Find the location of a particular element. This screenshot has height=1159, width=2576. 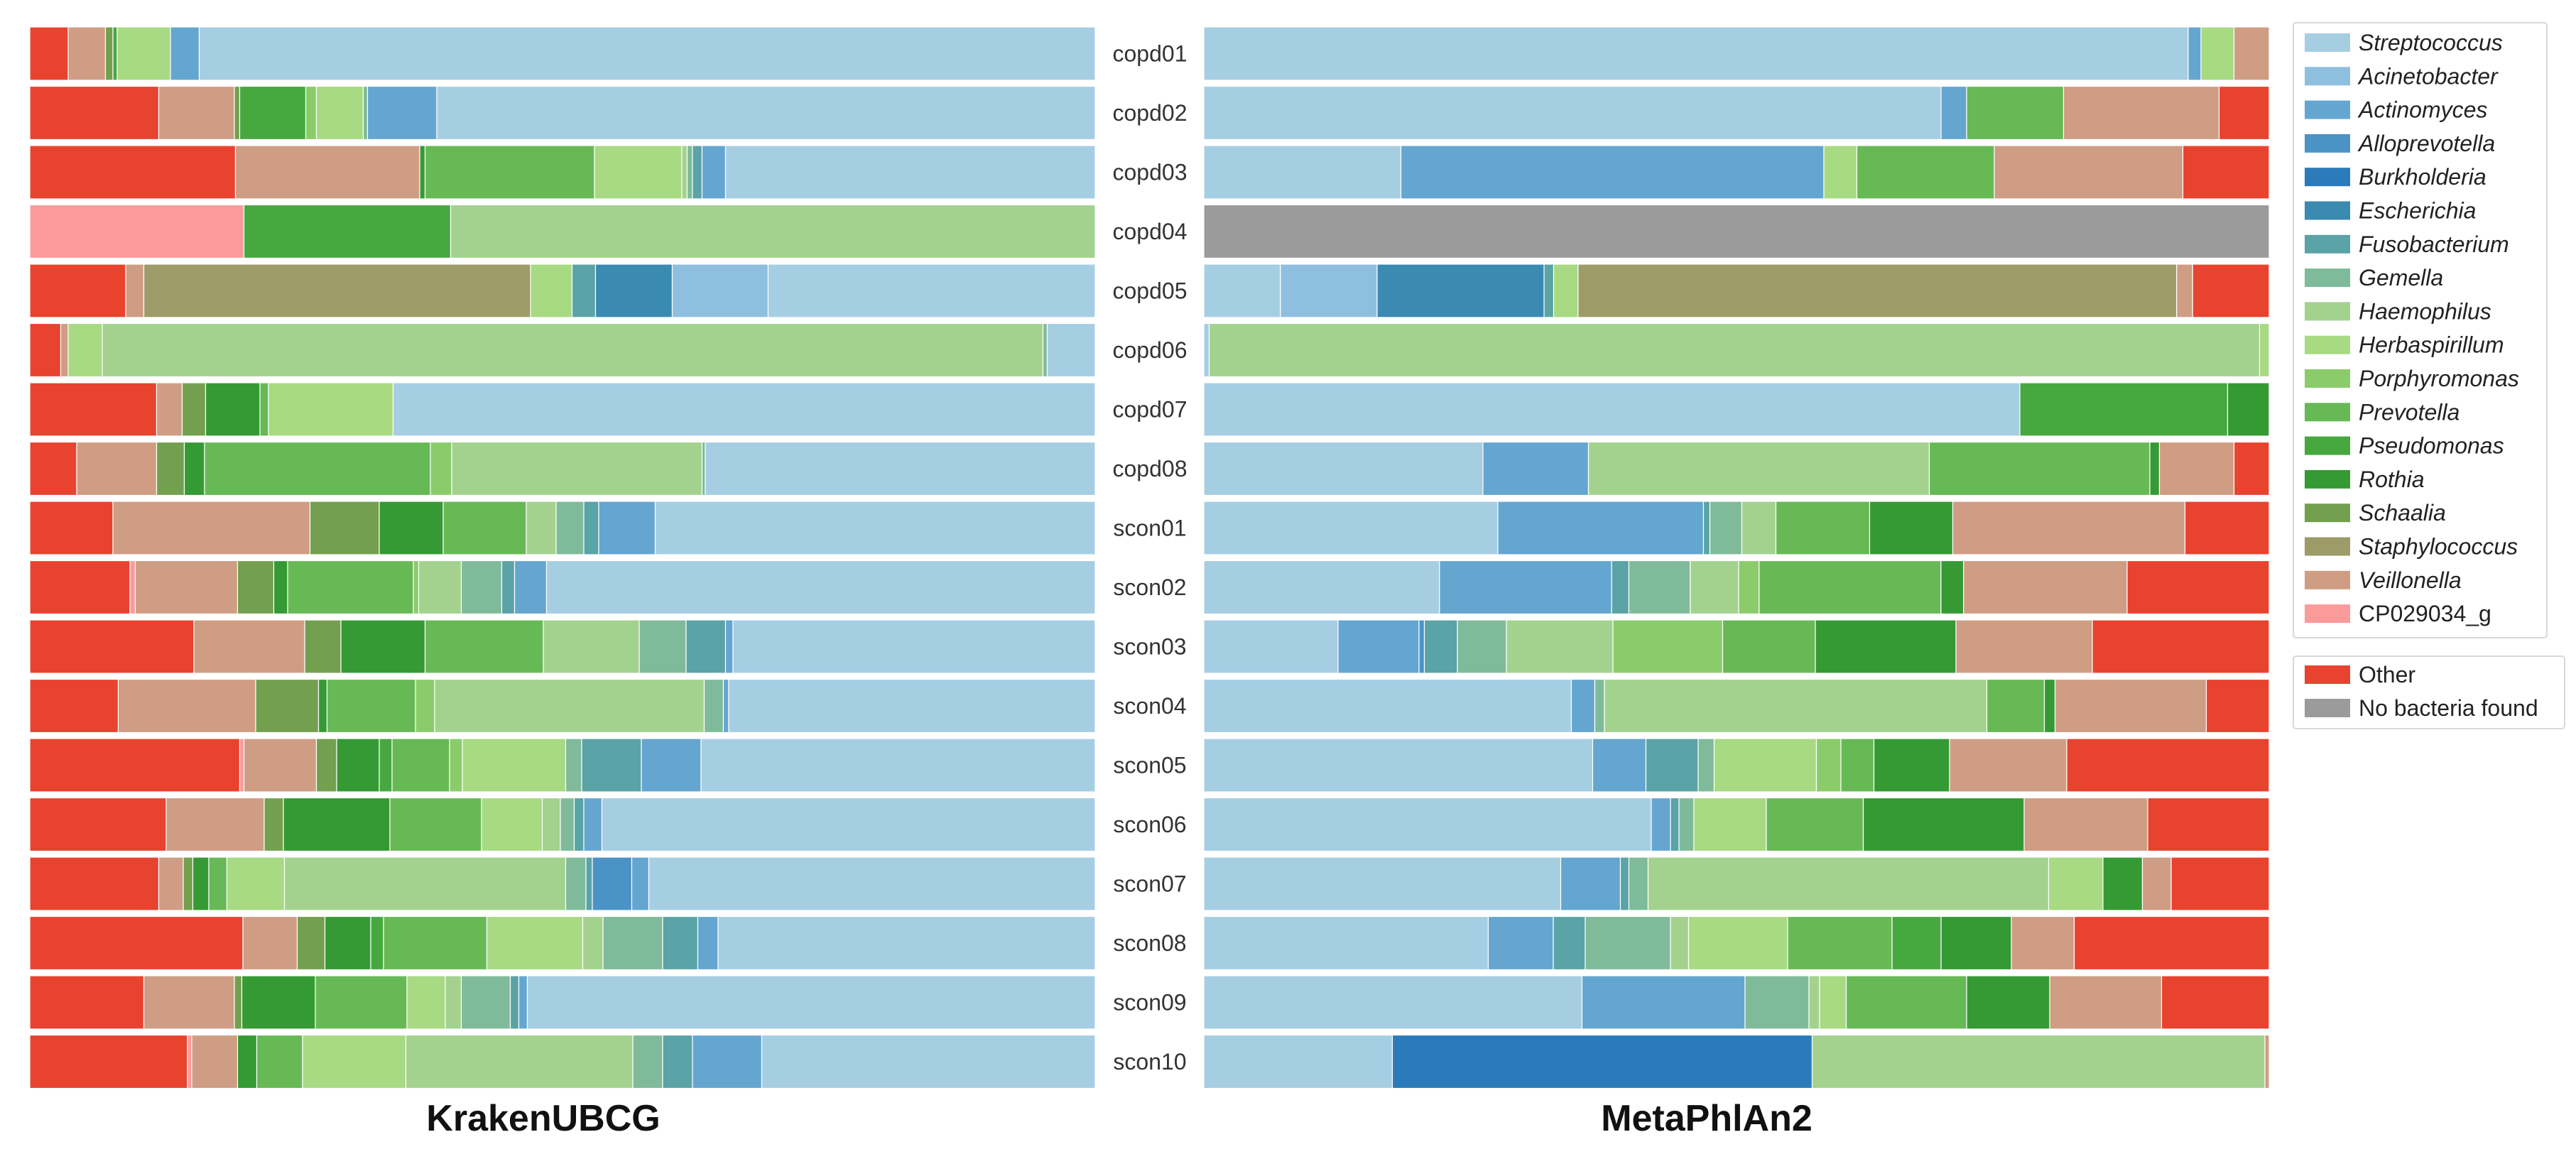

legend-item-actinomyces: Actinomyces is located at coordinates (2396, 110).